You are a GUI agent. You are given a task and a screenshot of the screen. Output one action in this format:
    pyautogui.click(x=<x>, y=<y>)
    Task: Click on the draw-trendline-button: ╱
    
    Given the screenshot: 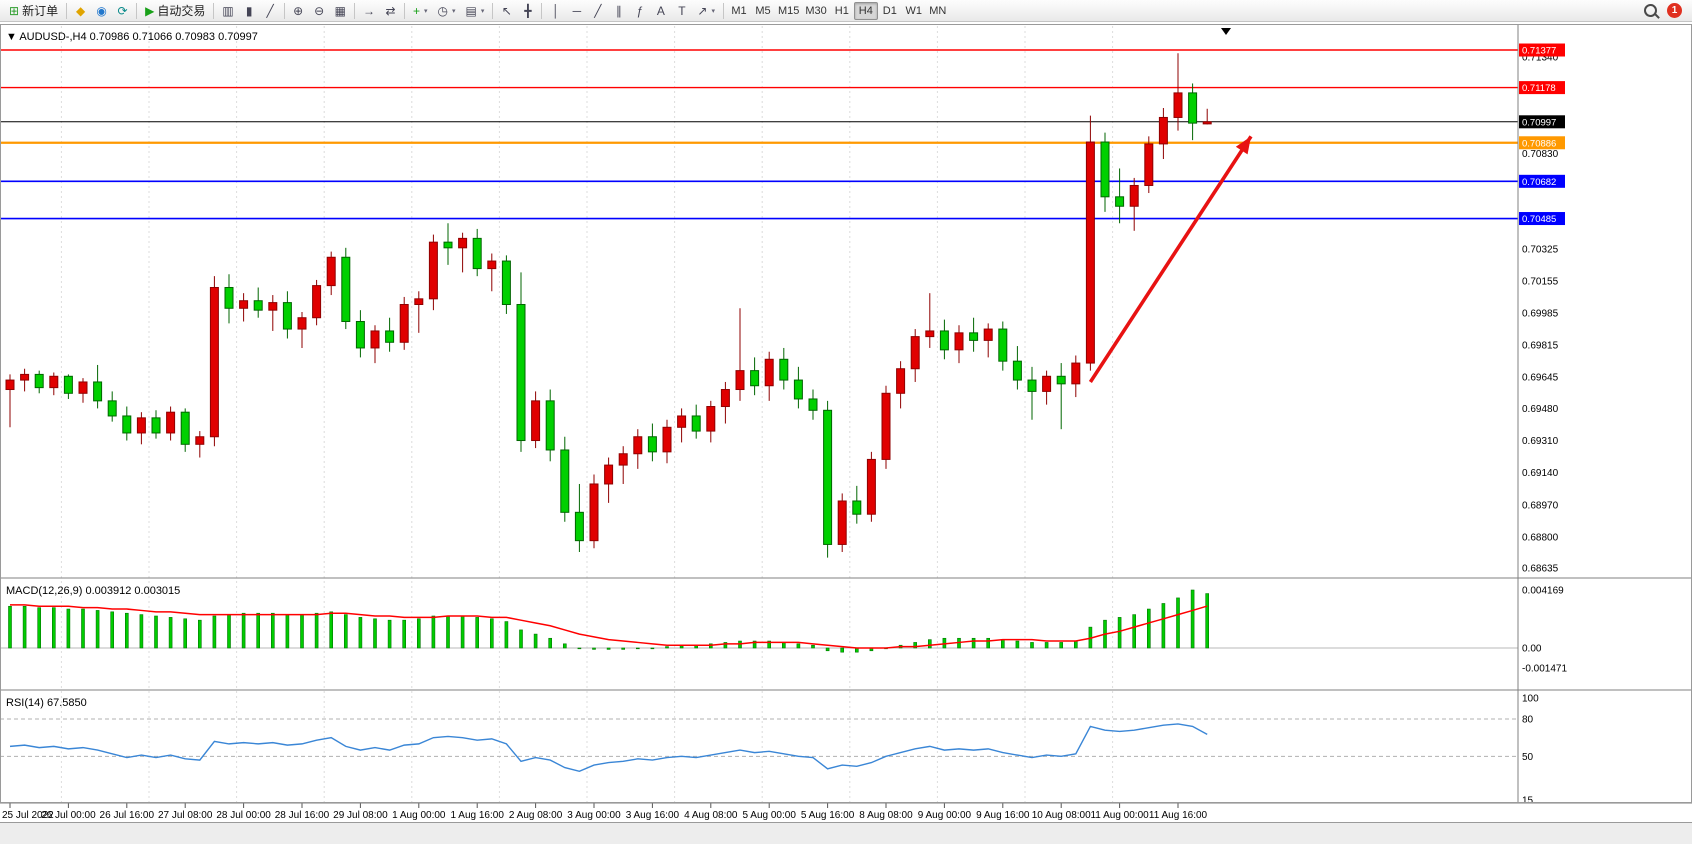 What is the action you would take?
    pyautogui.click(x=597, y=10)
    